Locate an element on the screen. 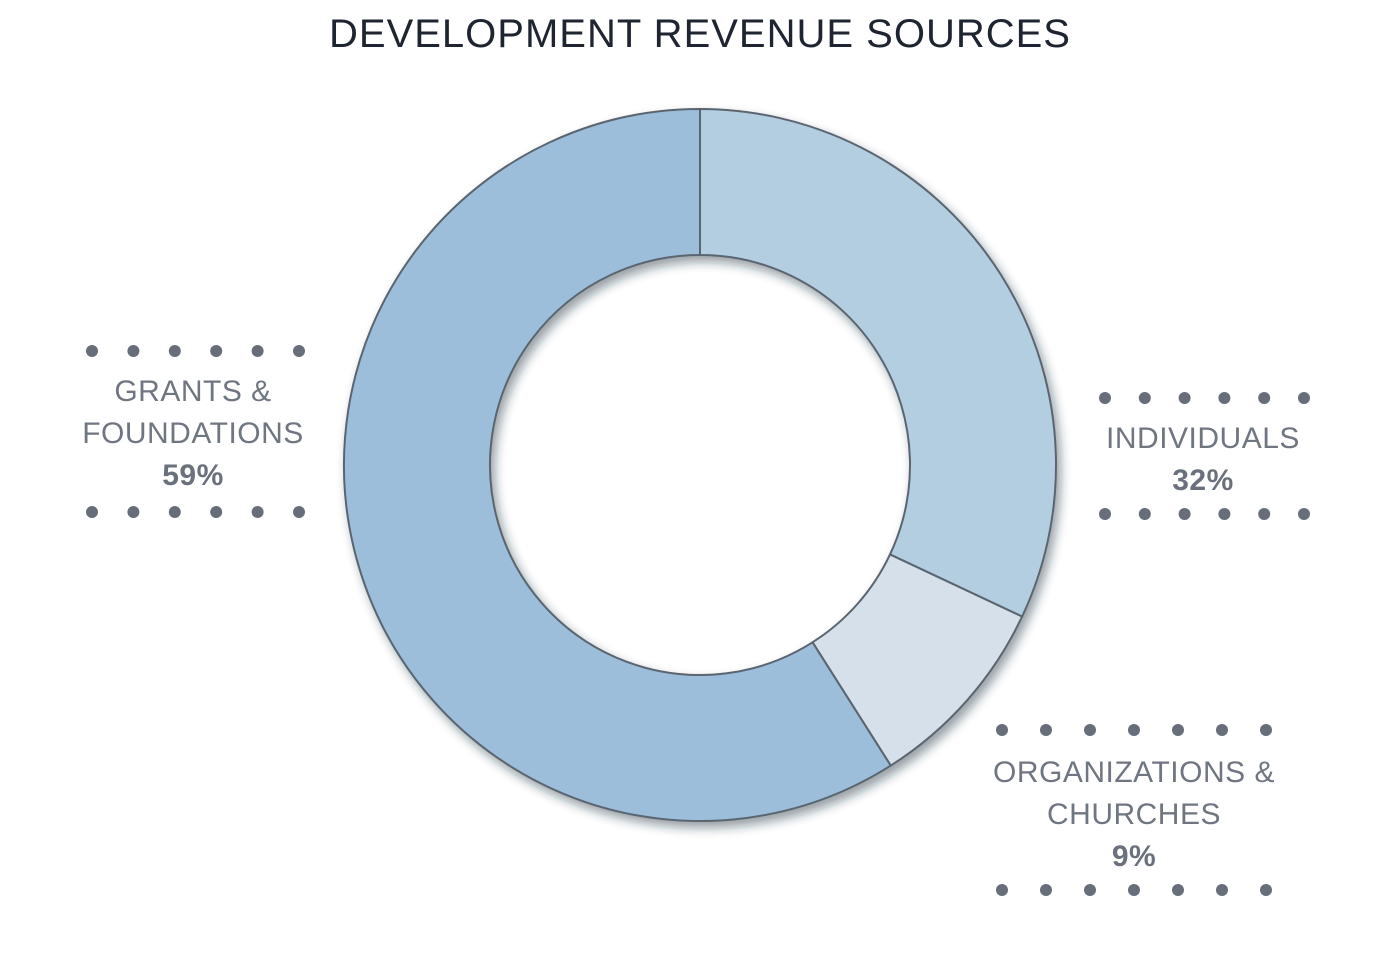 This screenshot has width=1400, height=980. segment-label: ORGANIZATIONS & CHURCHES 9% is located at coordinates (1134, 815).